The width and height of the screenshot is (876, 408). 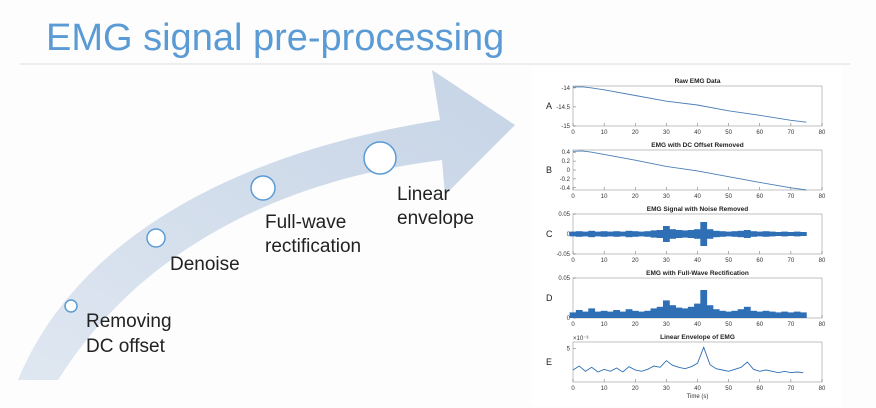 What do you see at coordinates (549, 234) in the screenshot?
I see `panel-letter: C` at bounding box center [549, 234].